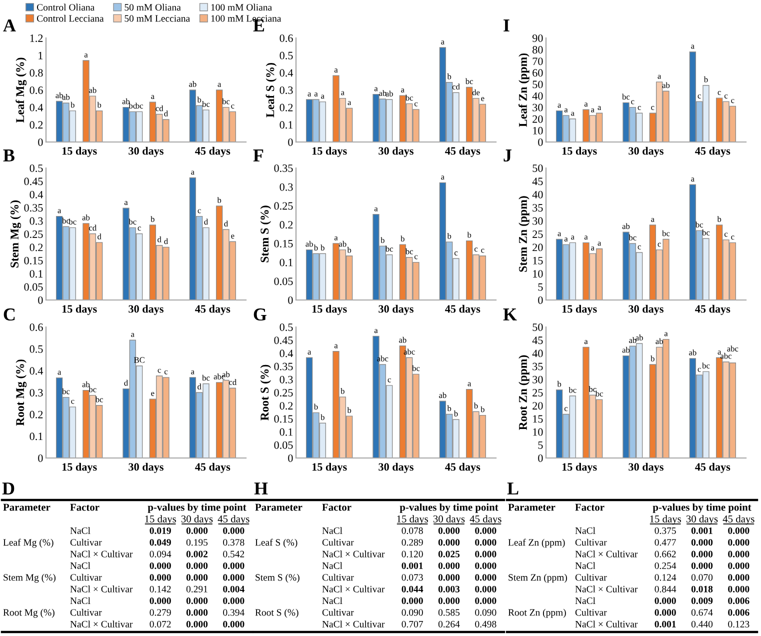  What do you see at coordinates (160, 612) in the screenshot?
I see `data-label: 0.279` at bounding box center [160, 612].